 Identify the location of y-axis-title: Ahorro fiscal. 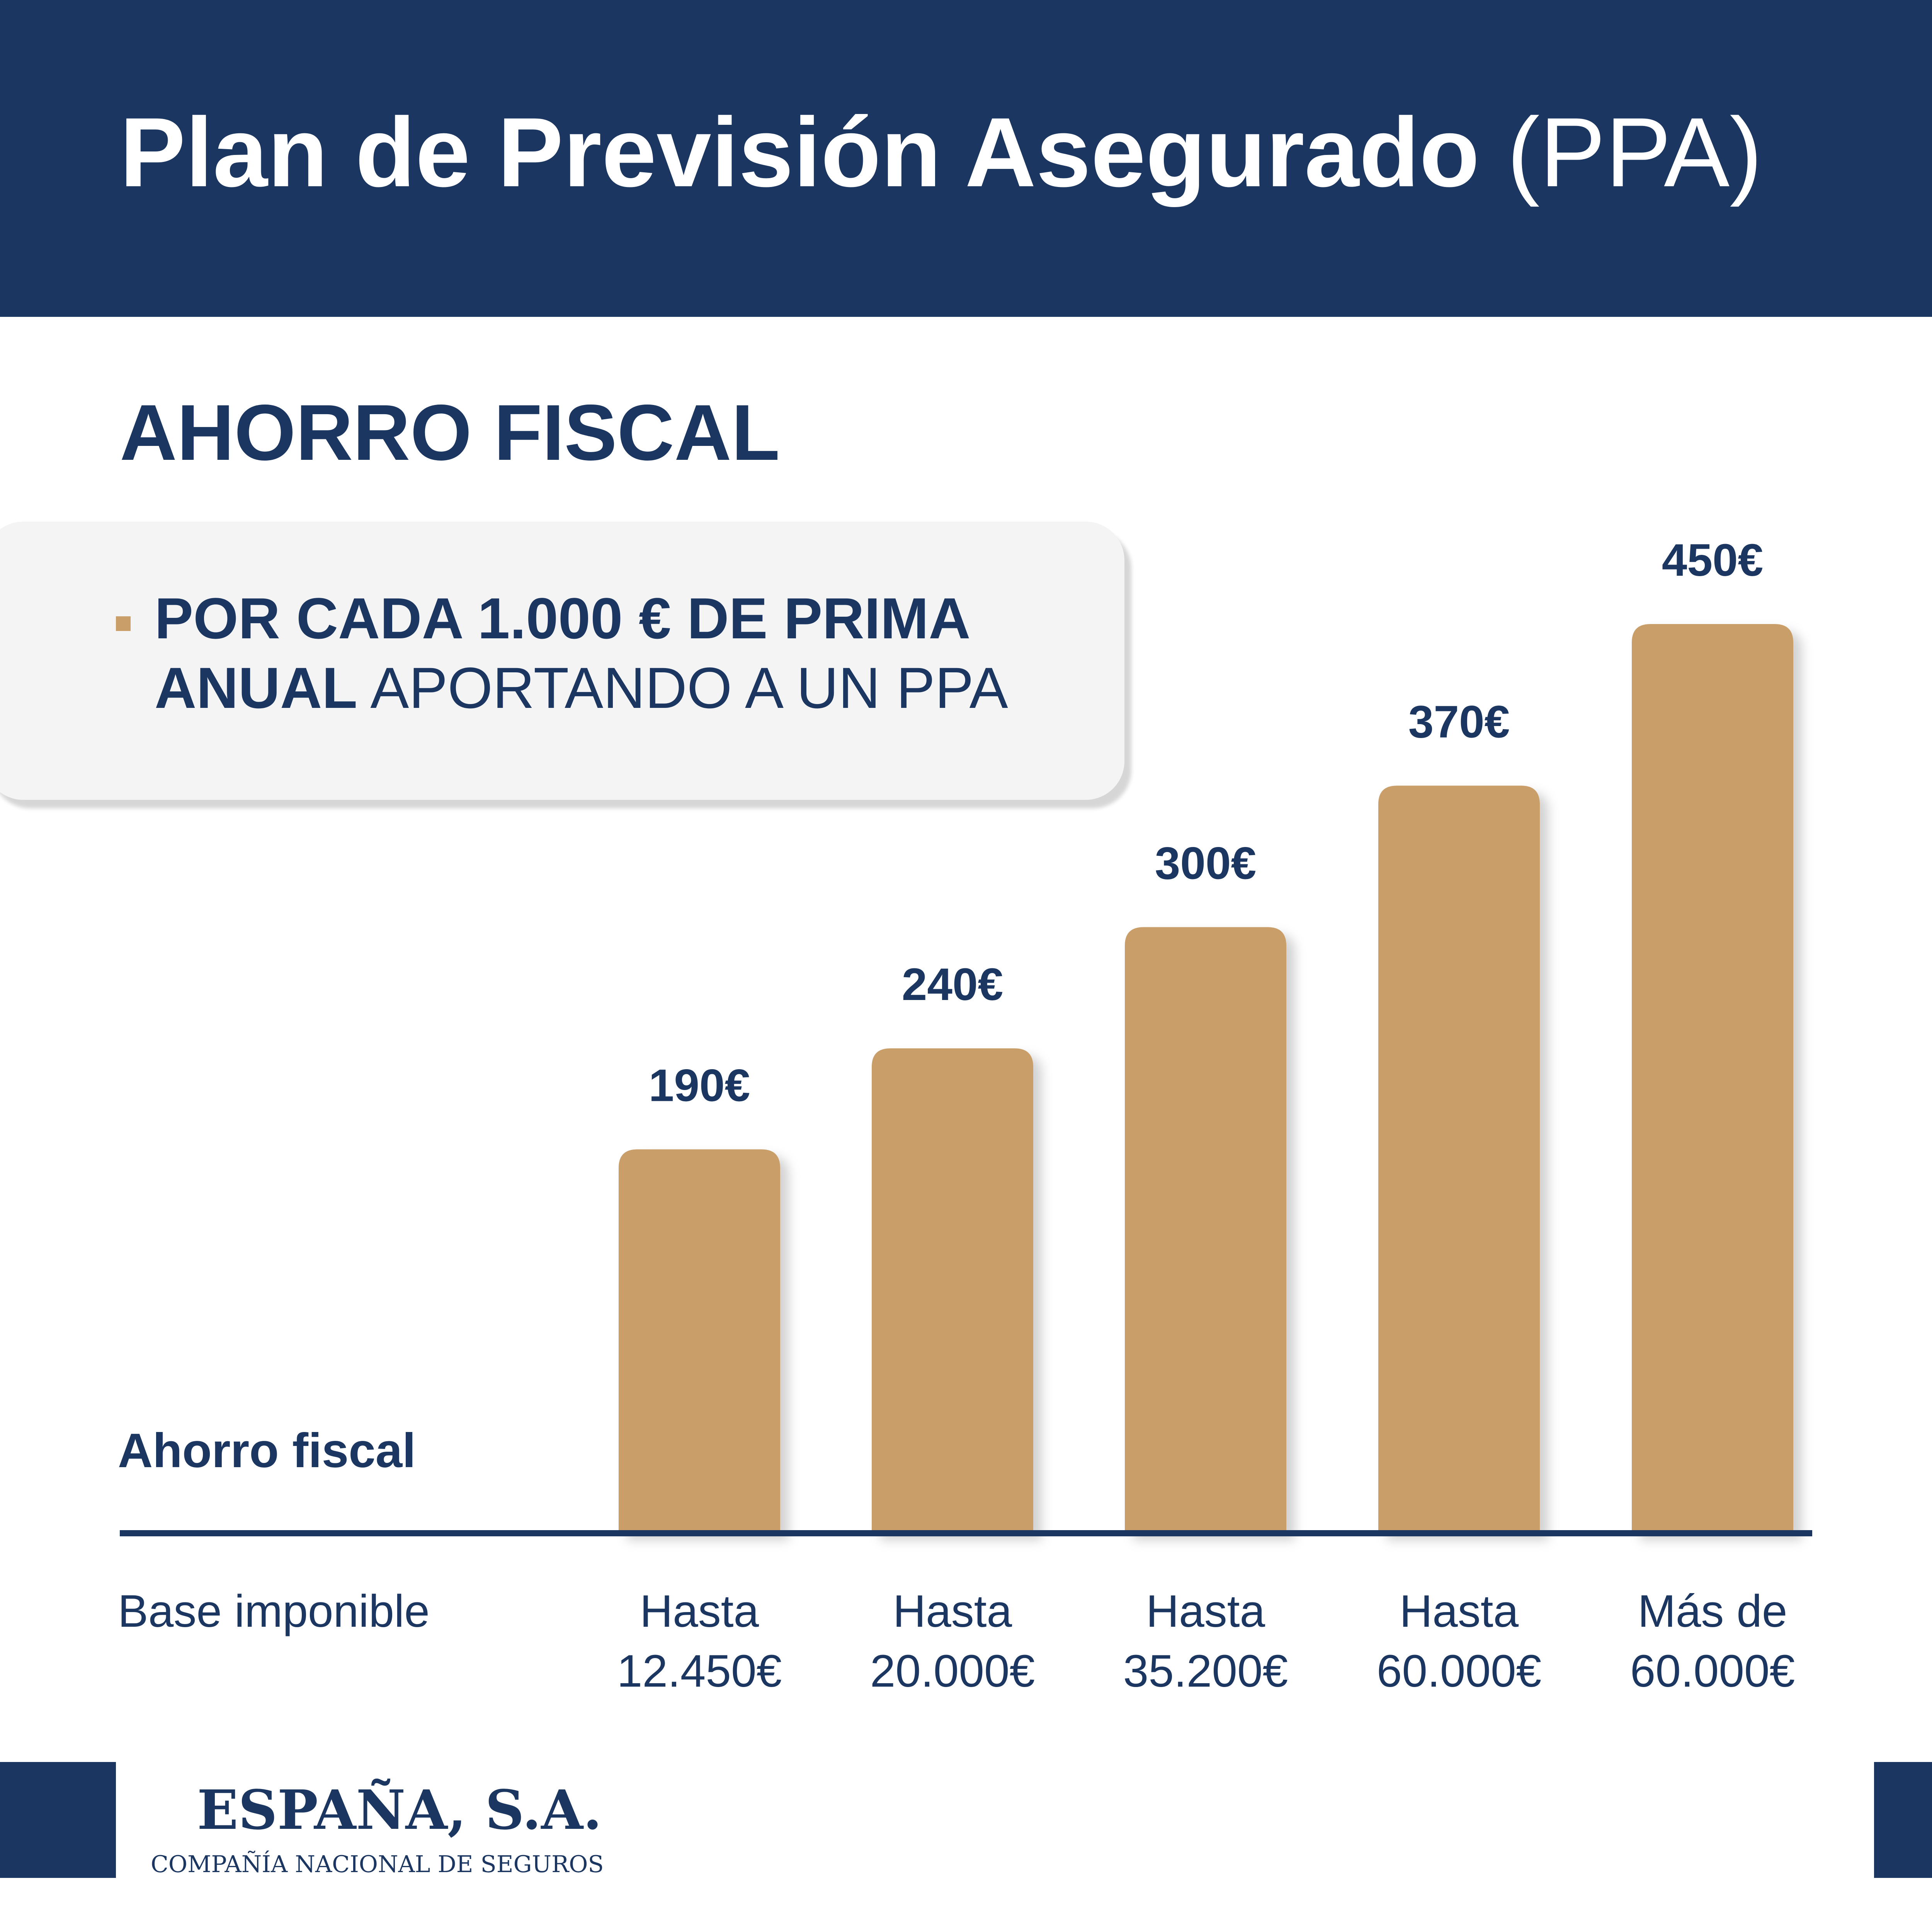
(267, 1451).